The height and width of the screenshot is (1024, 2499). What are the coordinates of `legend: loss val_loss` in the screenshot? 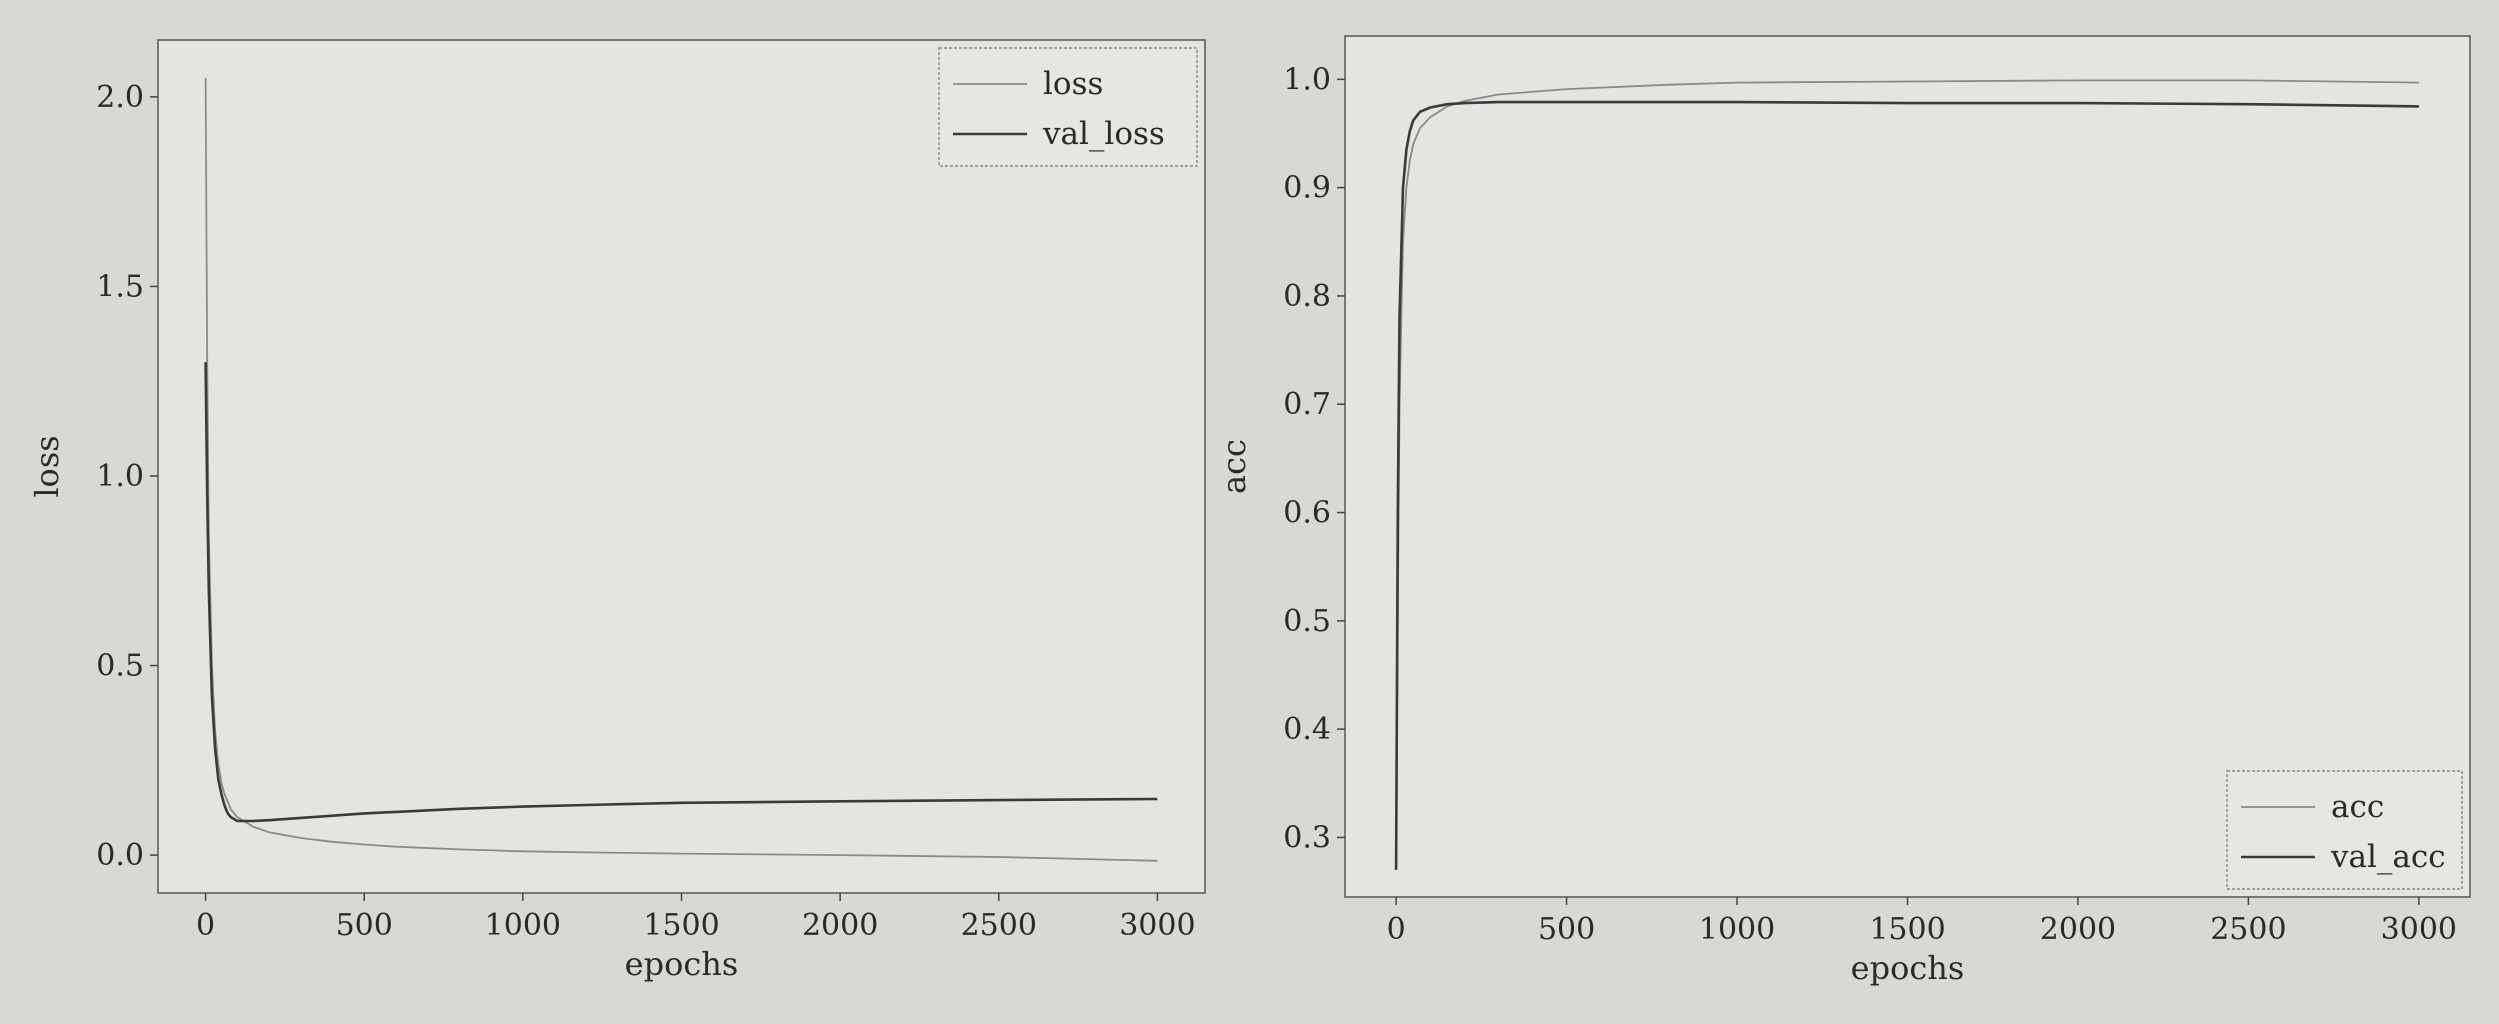 It's located at (1068, 107).